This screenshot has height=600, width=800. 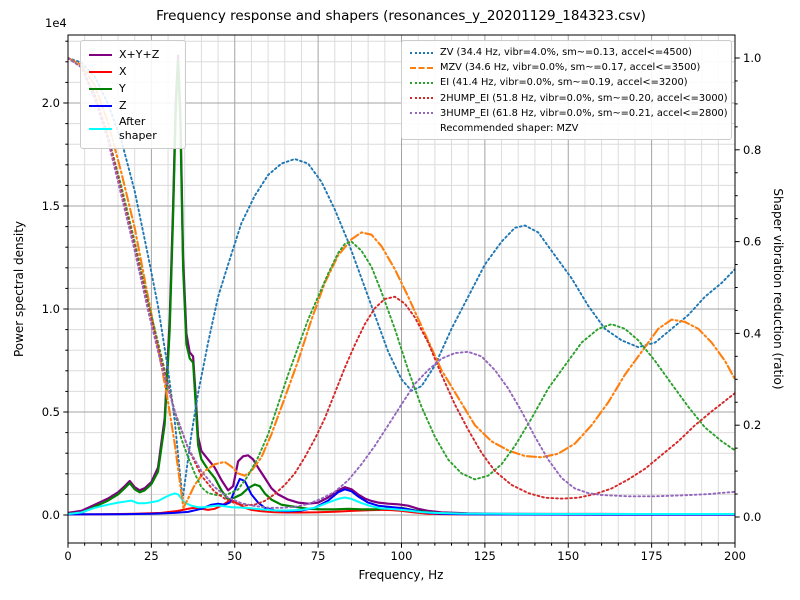 I want to click on legend-item-x: X, so click(x=133, y=71).